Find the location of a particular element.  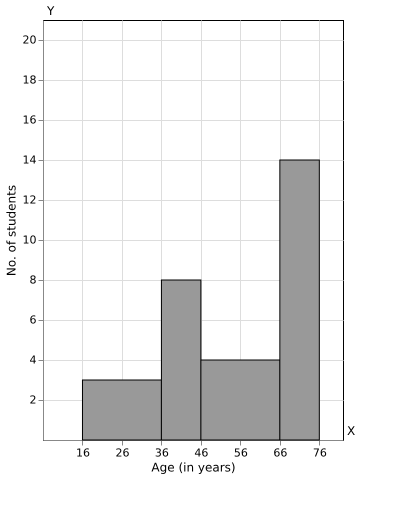

y-axis-title: No. of students is located at coordinates (11, 230).